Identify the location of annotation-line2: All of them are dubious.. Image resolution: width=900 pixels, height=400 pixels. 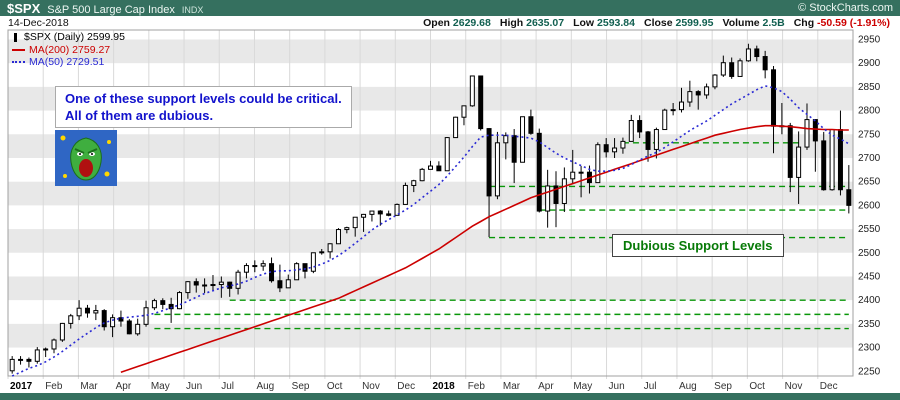
(139, 115).